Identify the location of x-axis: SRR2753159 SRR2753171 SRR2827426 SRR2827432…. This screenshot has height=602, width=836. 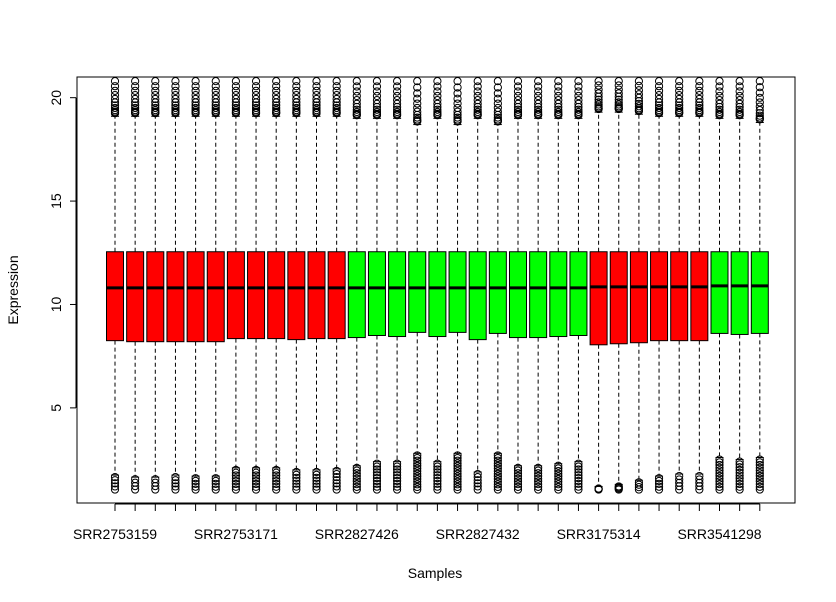
(417, 522).